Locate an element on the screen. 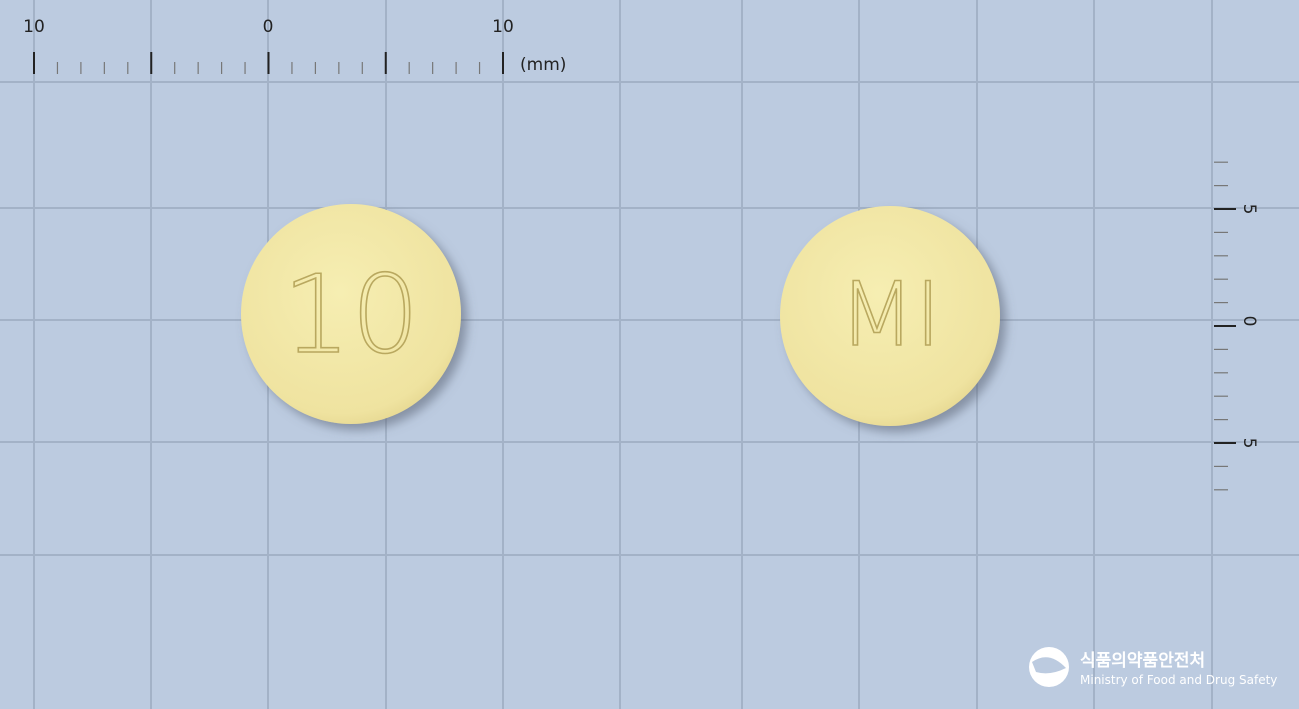 Image resolution: width=1299 pixels, height=709 pixels. logo-mark-swirl is located at coordinates (1049, 665).